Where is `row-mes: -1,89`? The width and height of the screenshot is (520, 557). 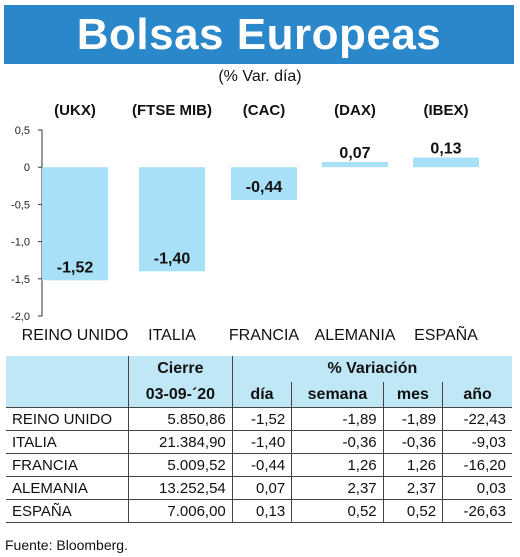
row-mes: -1,89 is located at coordinates (412, 419).